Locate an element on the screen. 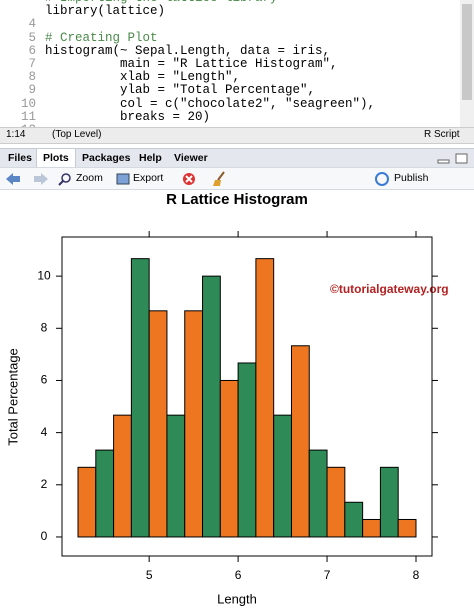 The image size is (474, 609). export-button: Export is located at coordinates (148, 178).